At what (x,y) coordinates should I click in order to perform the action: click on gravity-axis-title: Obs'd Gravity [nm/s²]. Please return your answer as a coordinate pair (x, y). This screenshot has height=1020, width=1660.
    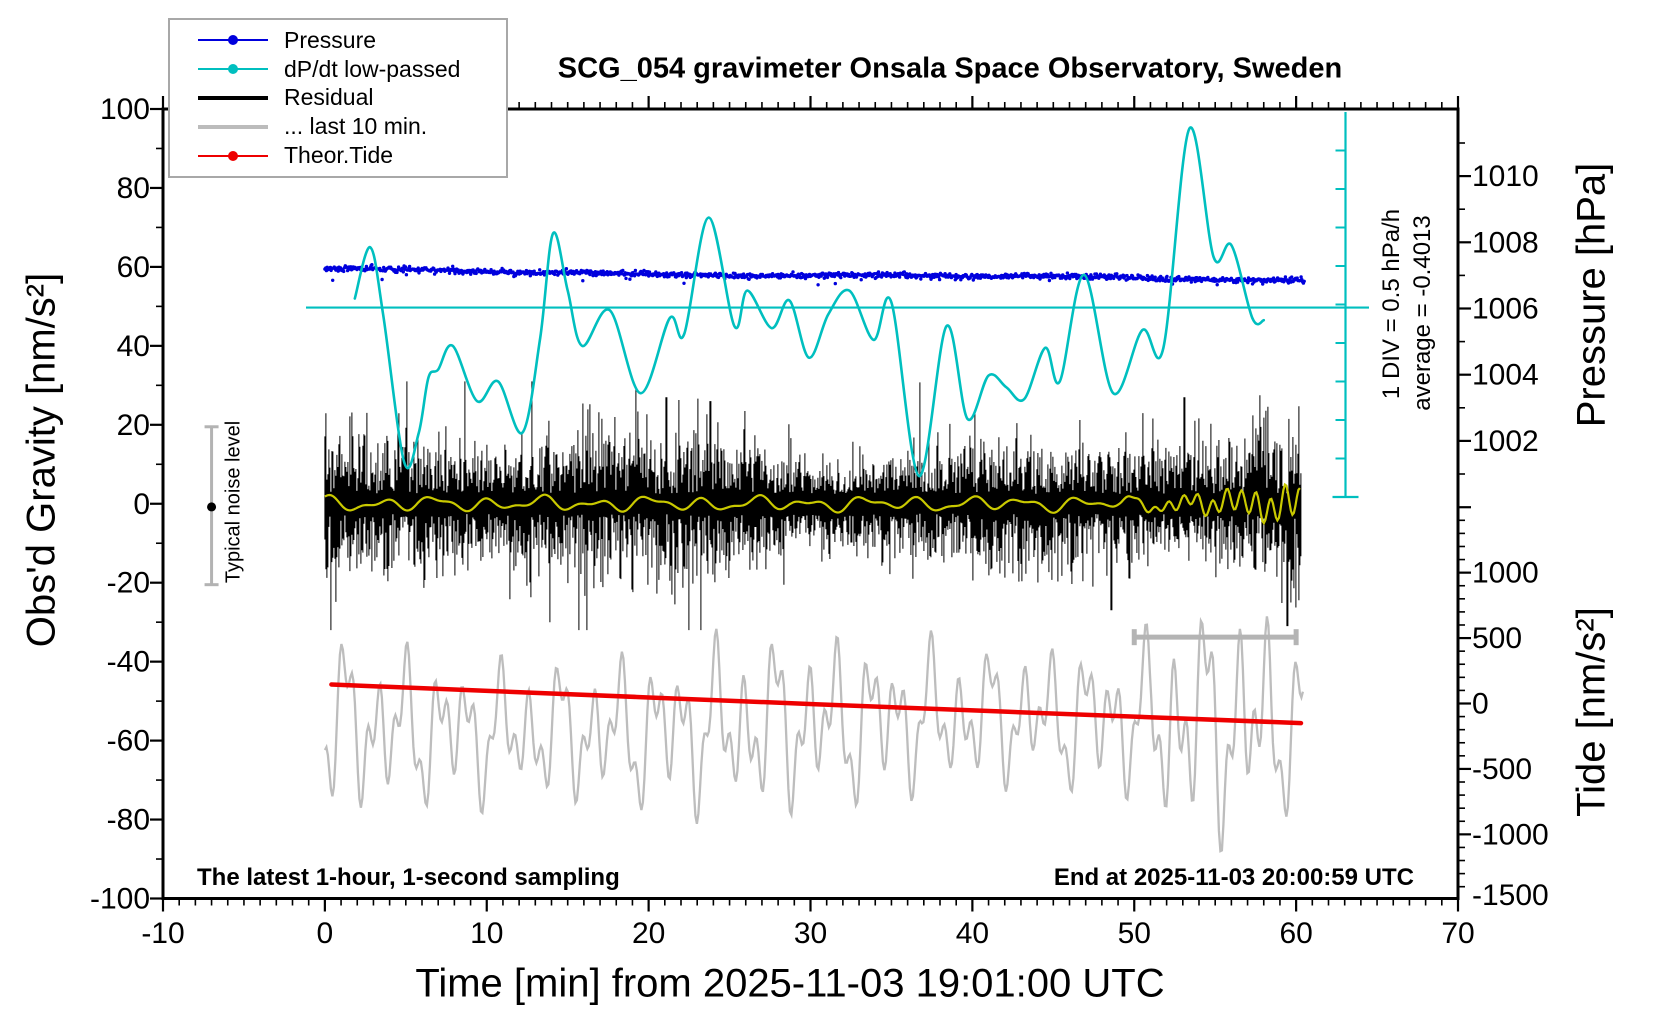
    Looking at the image, I should click on (41, 460).